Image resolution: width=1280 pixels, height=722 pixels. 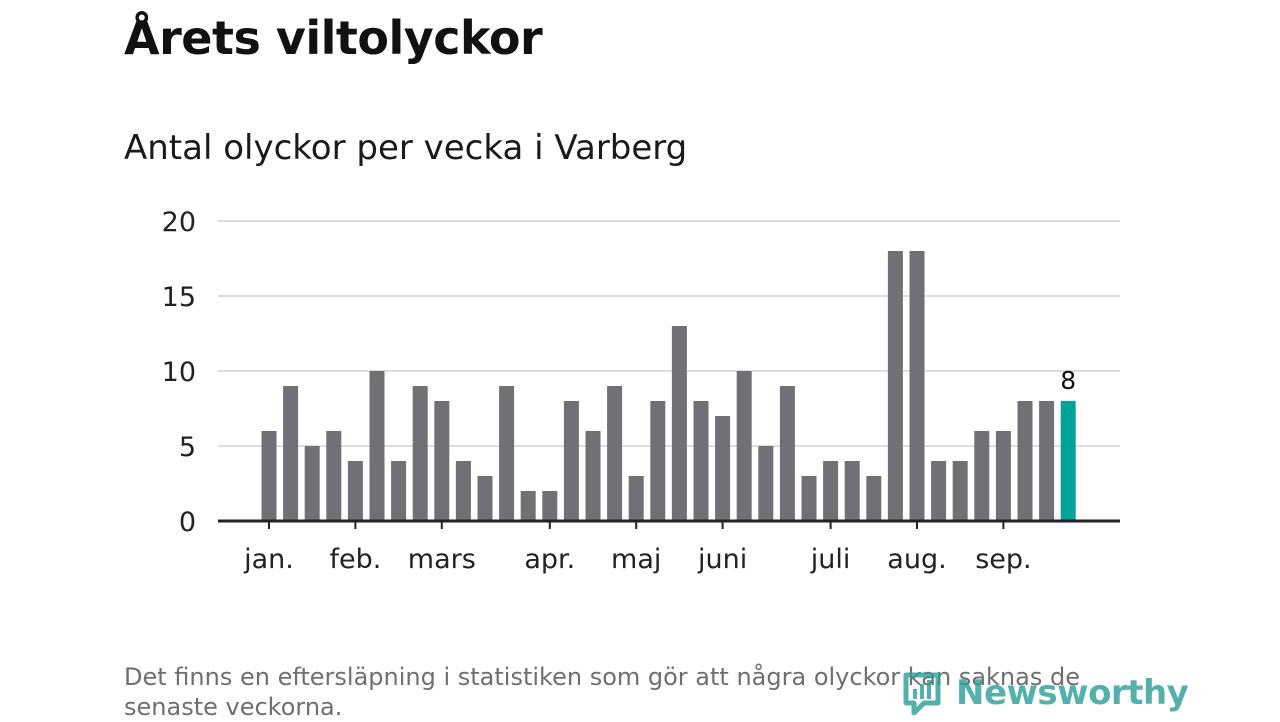 I want to click on x-tick-label: maj, so click(x=636, y=559).